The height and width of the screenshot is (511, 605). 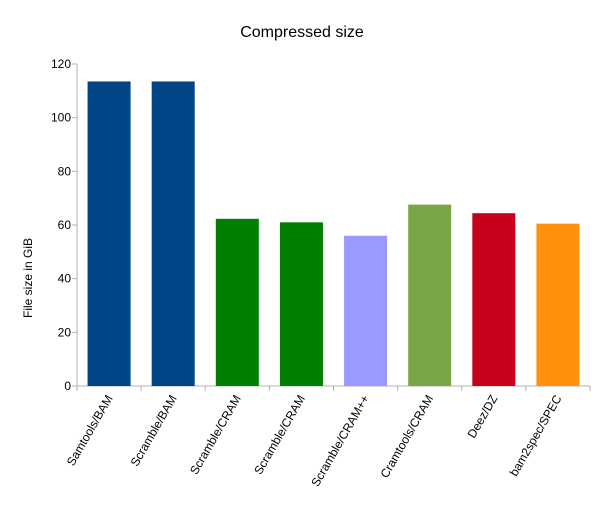 What do you see at coordinates (406, 437) in the screenshot?
I see `x-tick-label: Cramtools/CRAM` at bounding box center [406, 437].